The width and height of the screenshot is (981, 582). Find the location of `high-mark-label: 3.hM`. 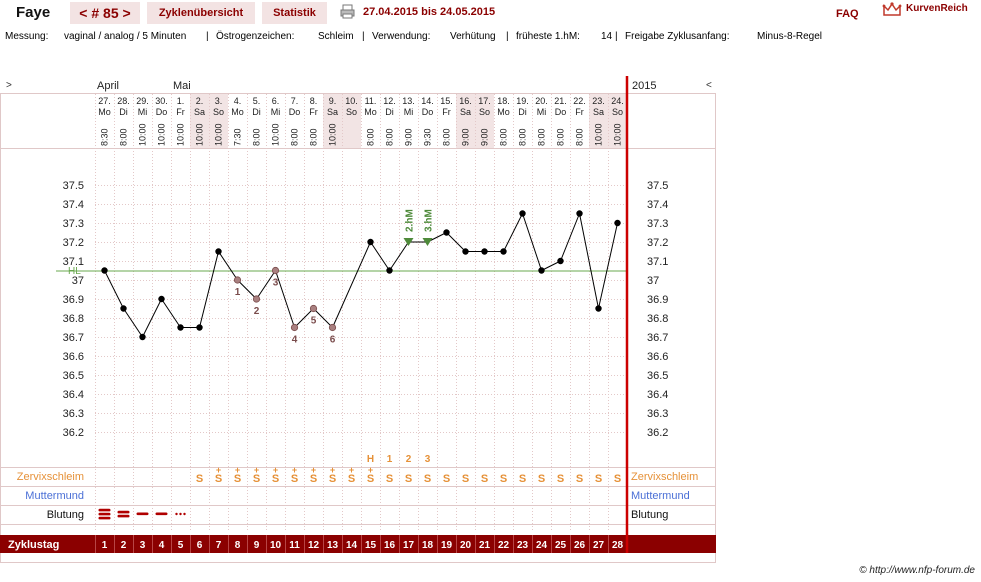

high-mark-label: 3.hM is located at coordinates (429, 220).